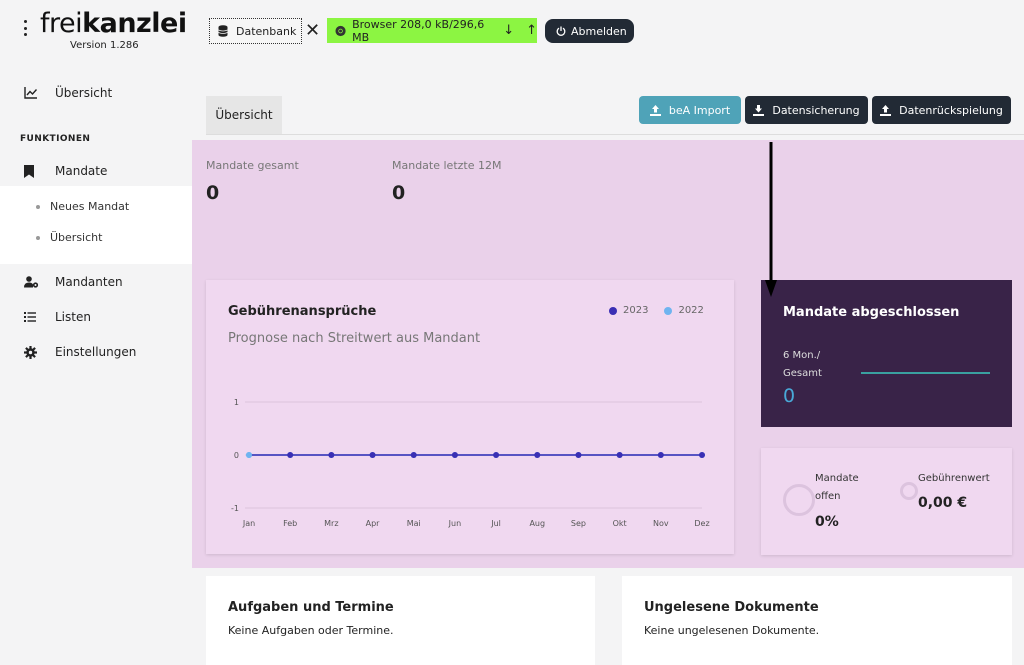 The height and width of the screenshot is (665, 1024). I want to click on sidebar-item-settings: Einstellungen, so click(96, 352).